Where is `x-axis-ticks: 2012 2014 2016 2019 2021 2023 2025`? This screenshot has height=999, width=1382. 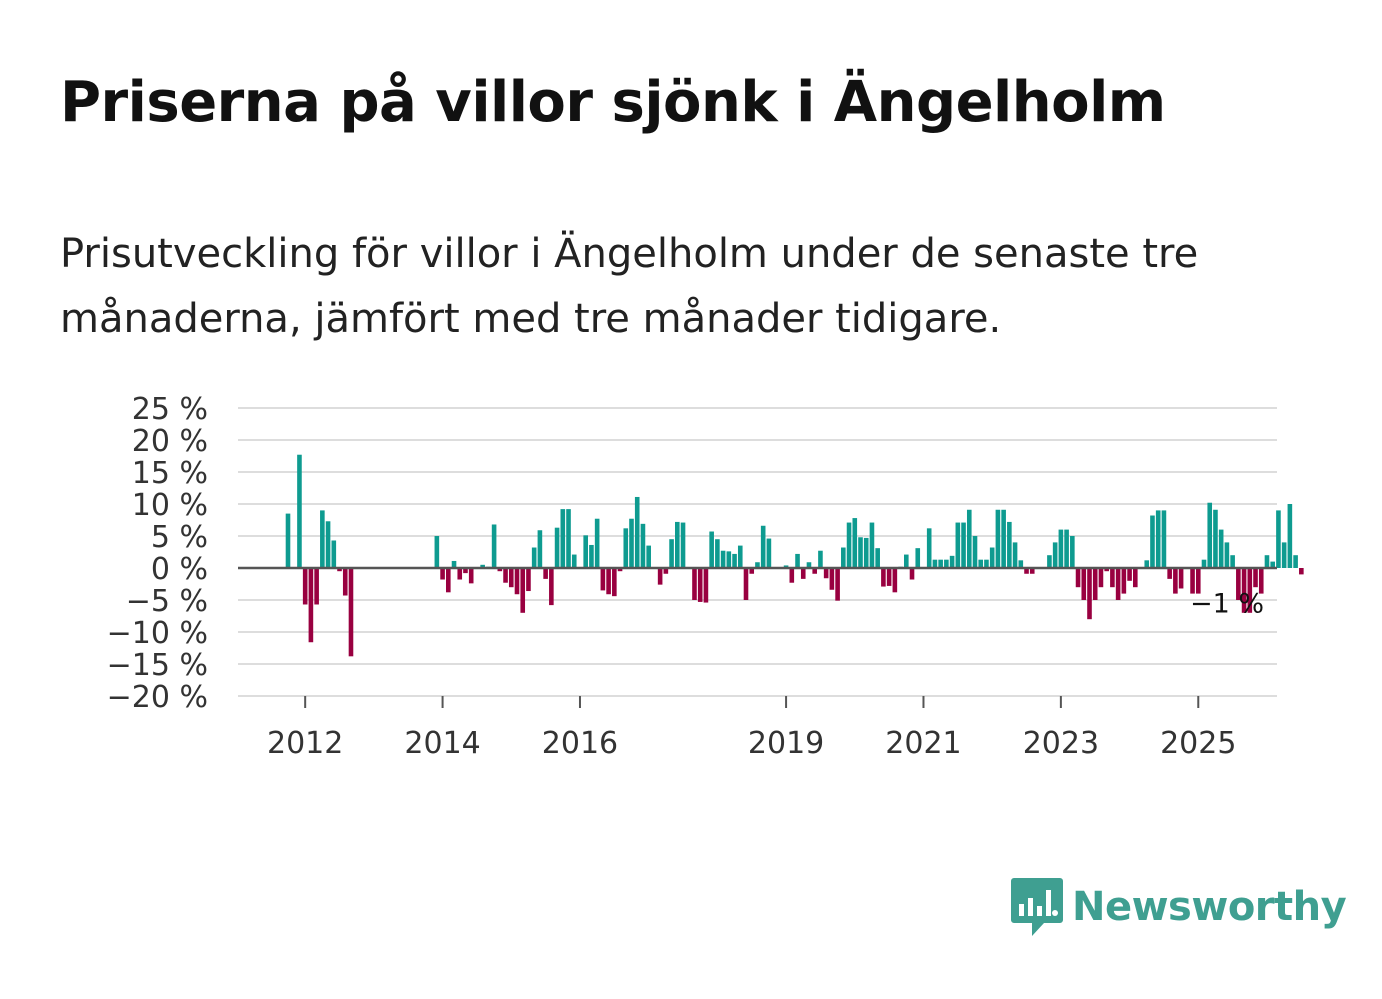
x-axis-ticks: 2012 2014 2016 2019 2021 2023 2025 is located at coordinates (751, 728).